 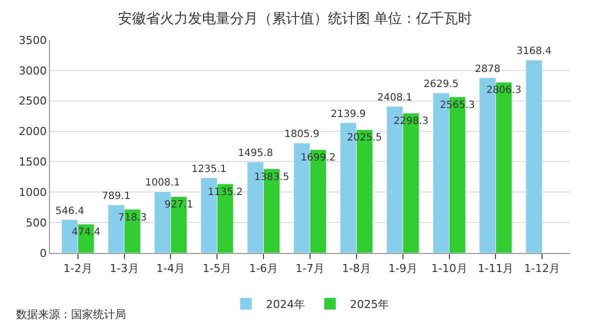 I want to click on x-tick-label: 1-11月, so click(x=496, y=269).